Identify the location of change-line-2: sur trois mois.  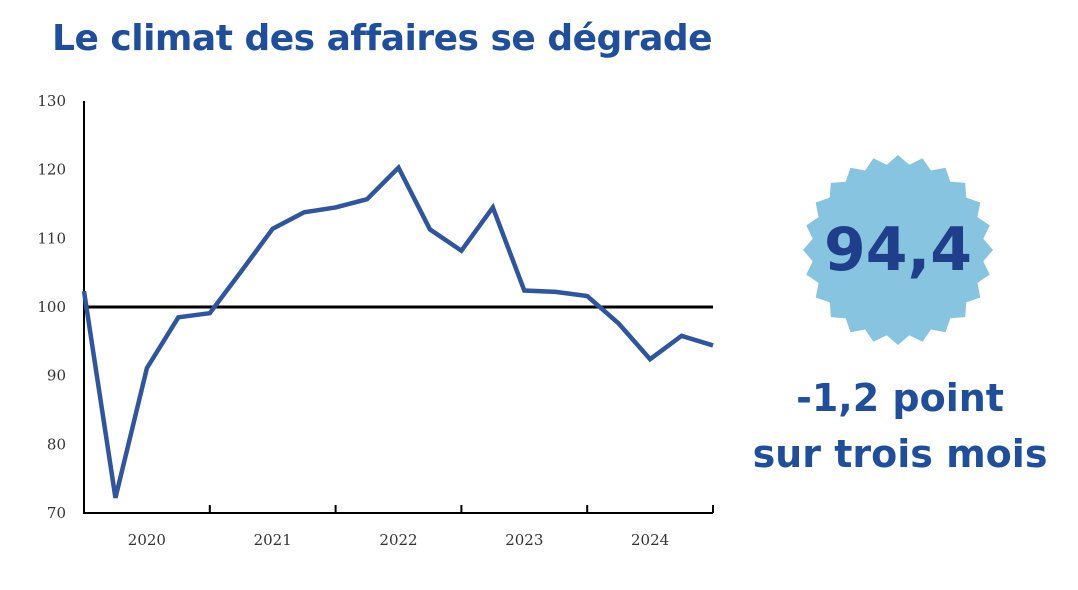
(900, 454).